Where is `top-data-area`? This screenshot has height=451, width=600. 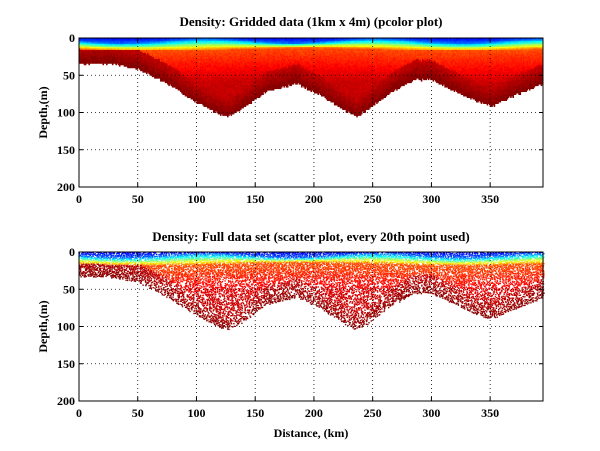
top-data-area is located at coordinates (311, 77).